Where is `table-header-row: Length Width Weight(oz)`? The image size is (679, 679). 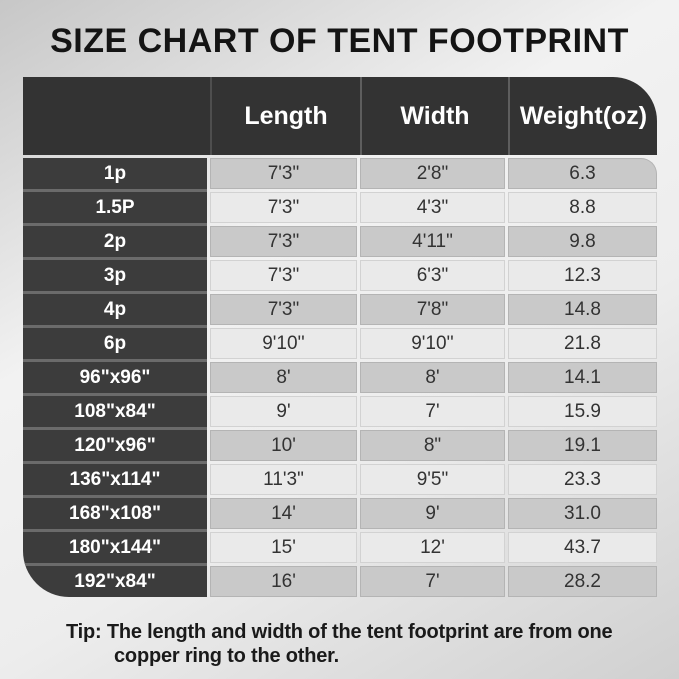 table-header-row: Length Width Weight(oz) is located at coordinates (340, 116).